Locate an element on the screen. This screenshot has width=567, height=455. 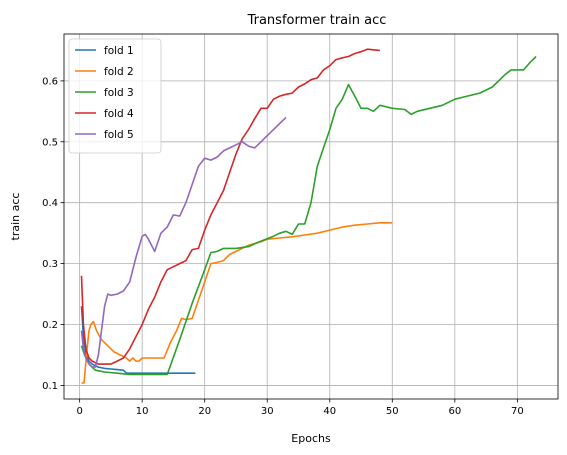
legend-label: fold 1 is located at coordinates (119, 51).